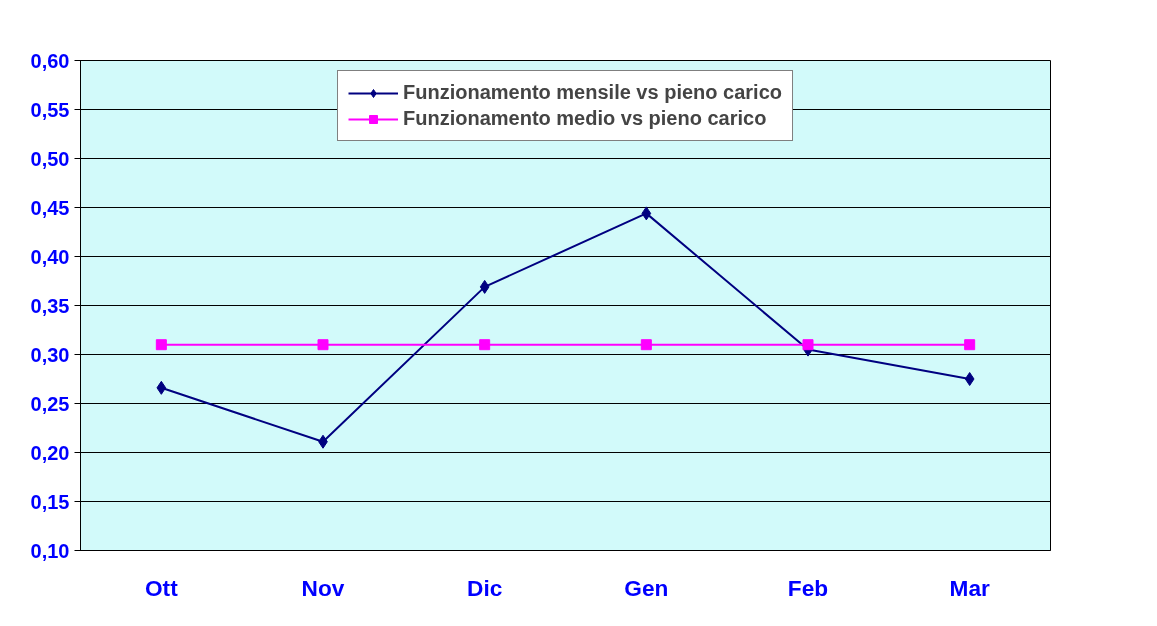  What do you see at coordinates (323, 587) in the screenshot?
I see `x-tick-label: Nov` at bounding box center [323, 587].